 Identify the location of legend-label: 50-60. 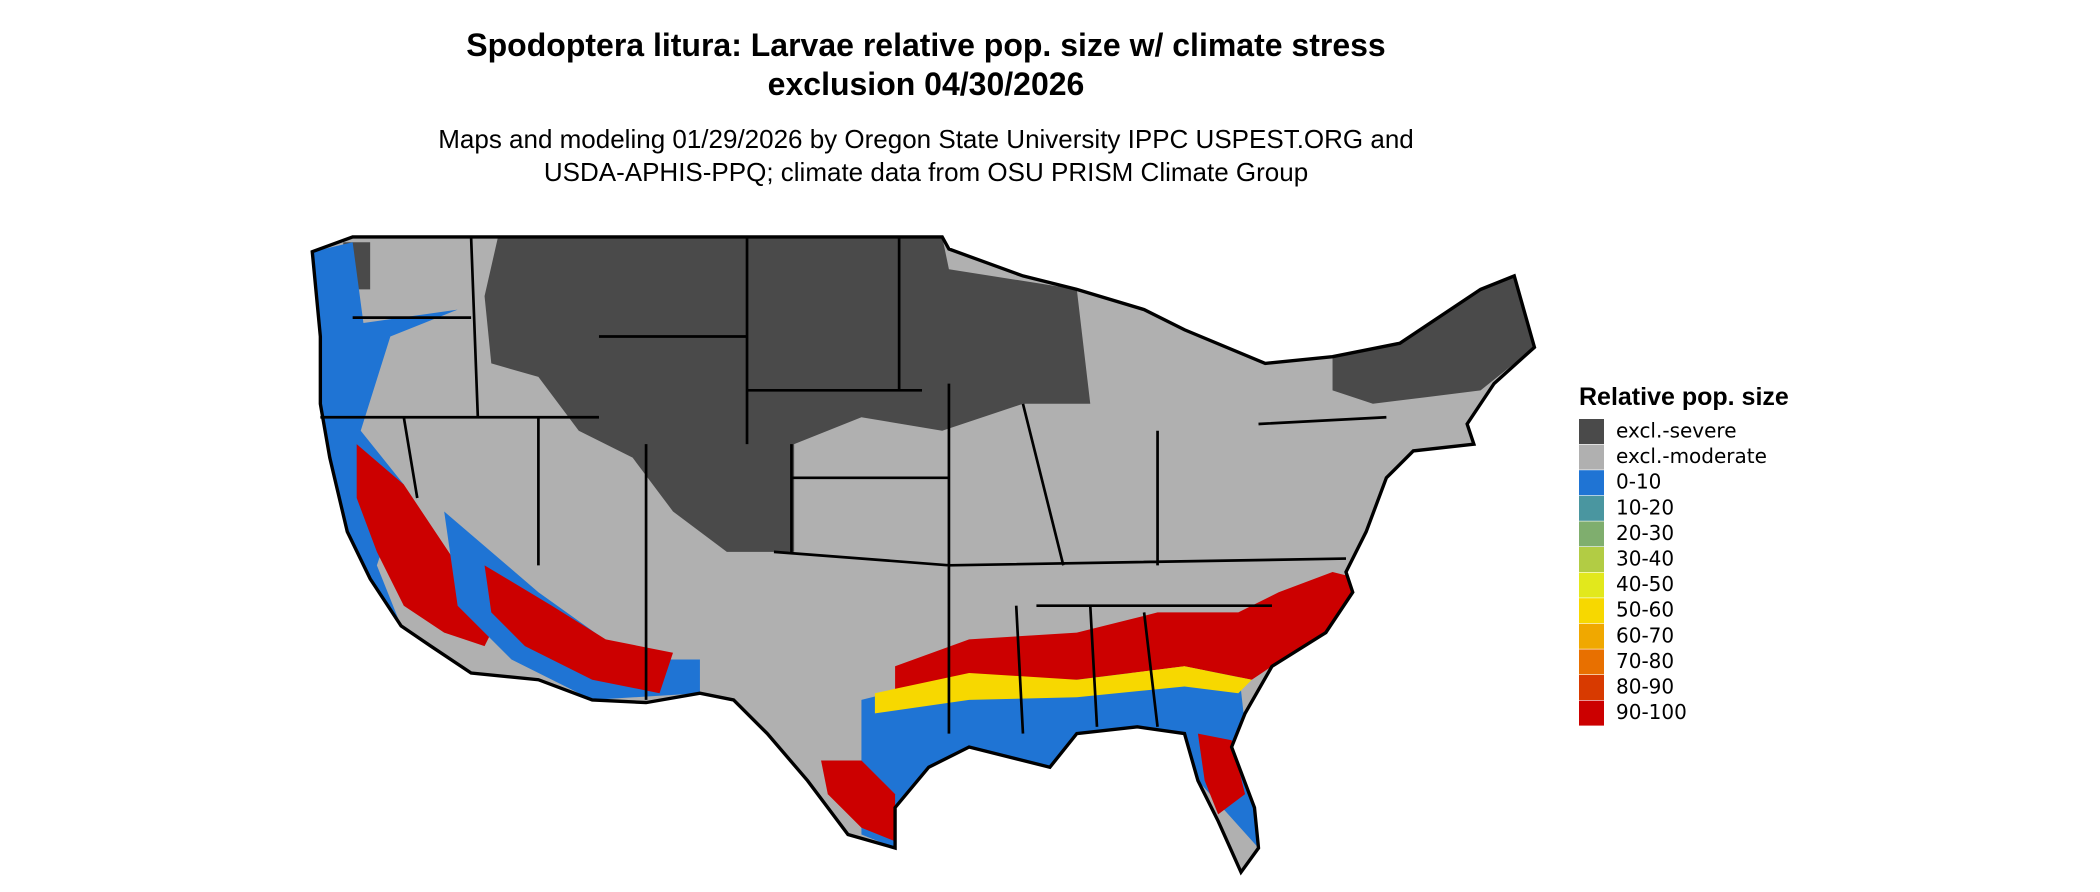
(1645, 610).